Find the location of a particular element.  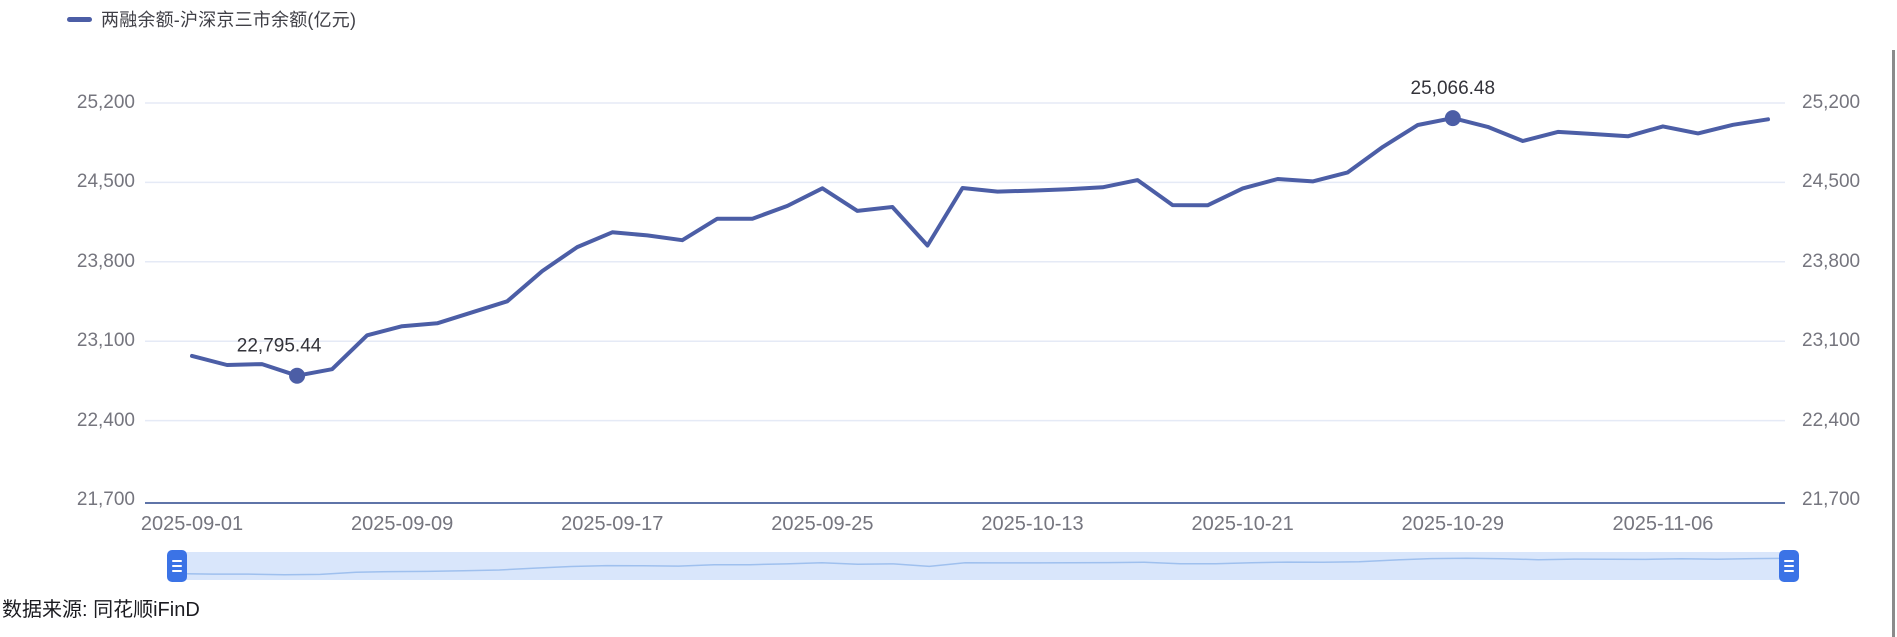

y-axis-label-left: 24,500 is located at coordinates (105, 182).